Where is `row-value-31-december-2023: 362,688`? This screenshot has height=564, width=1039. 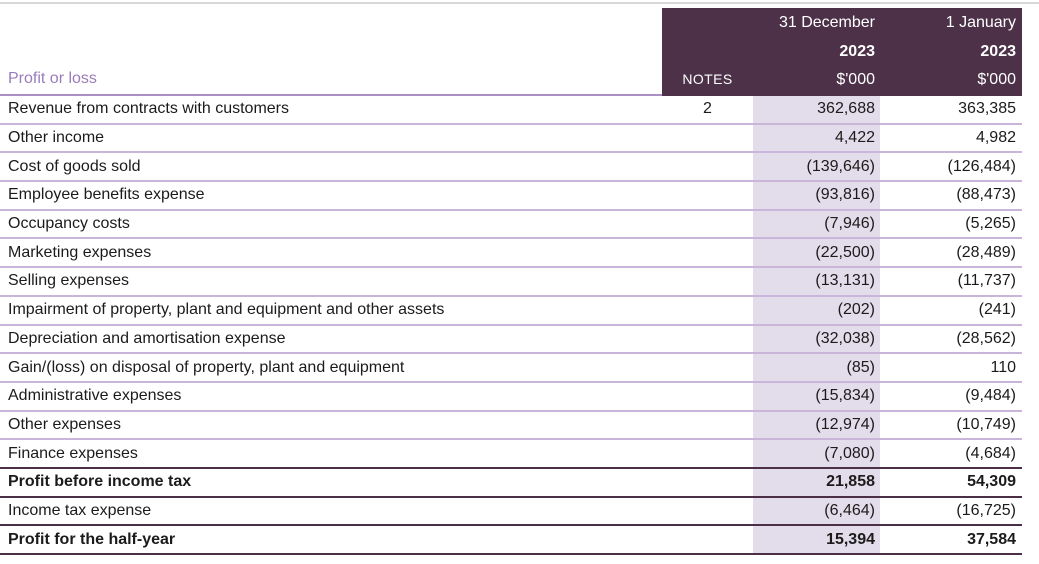
row-value-31-december-2023: 362,688 is located at coordinates (816, 109).